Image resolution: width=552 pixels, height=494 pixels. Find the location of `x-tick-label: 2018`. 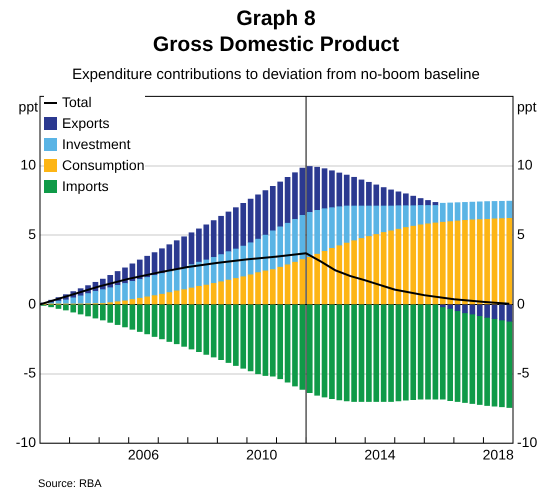

x-tick-label: 2018 is located at coordinates (498, 454).